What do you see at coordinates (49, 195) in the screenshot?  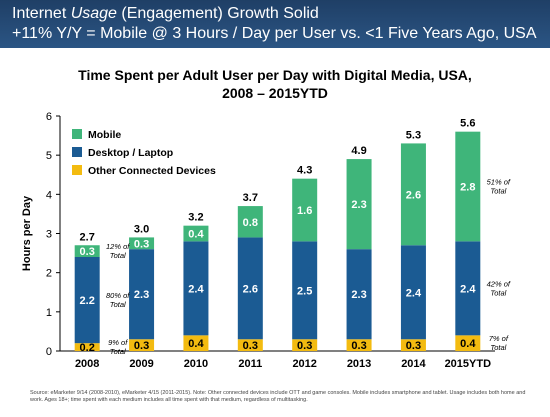 I see `y-tick-label: 4` at bounding box center [49, 195].